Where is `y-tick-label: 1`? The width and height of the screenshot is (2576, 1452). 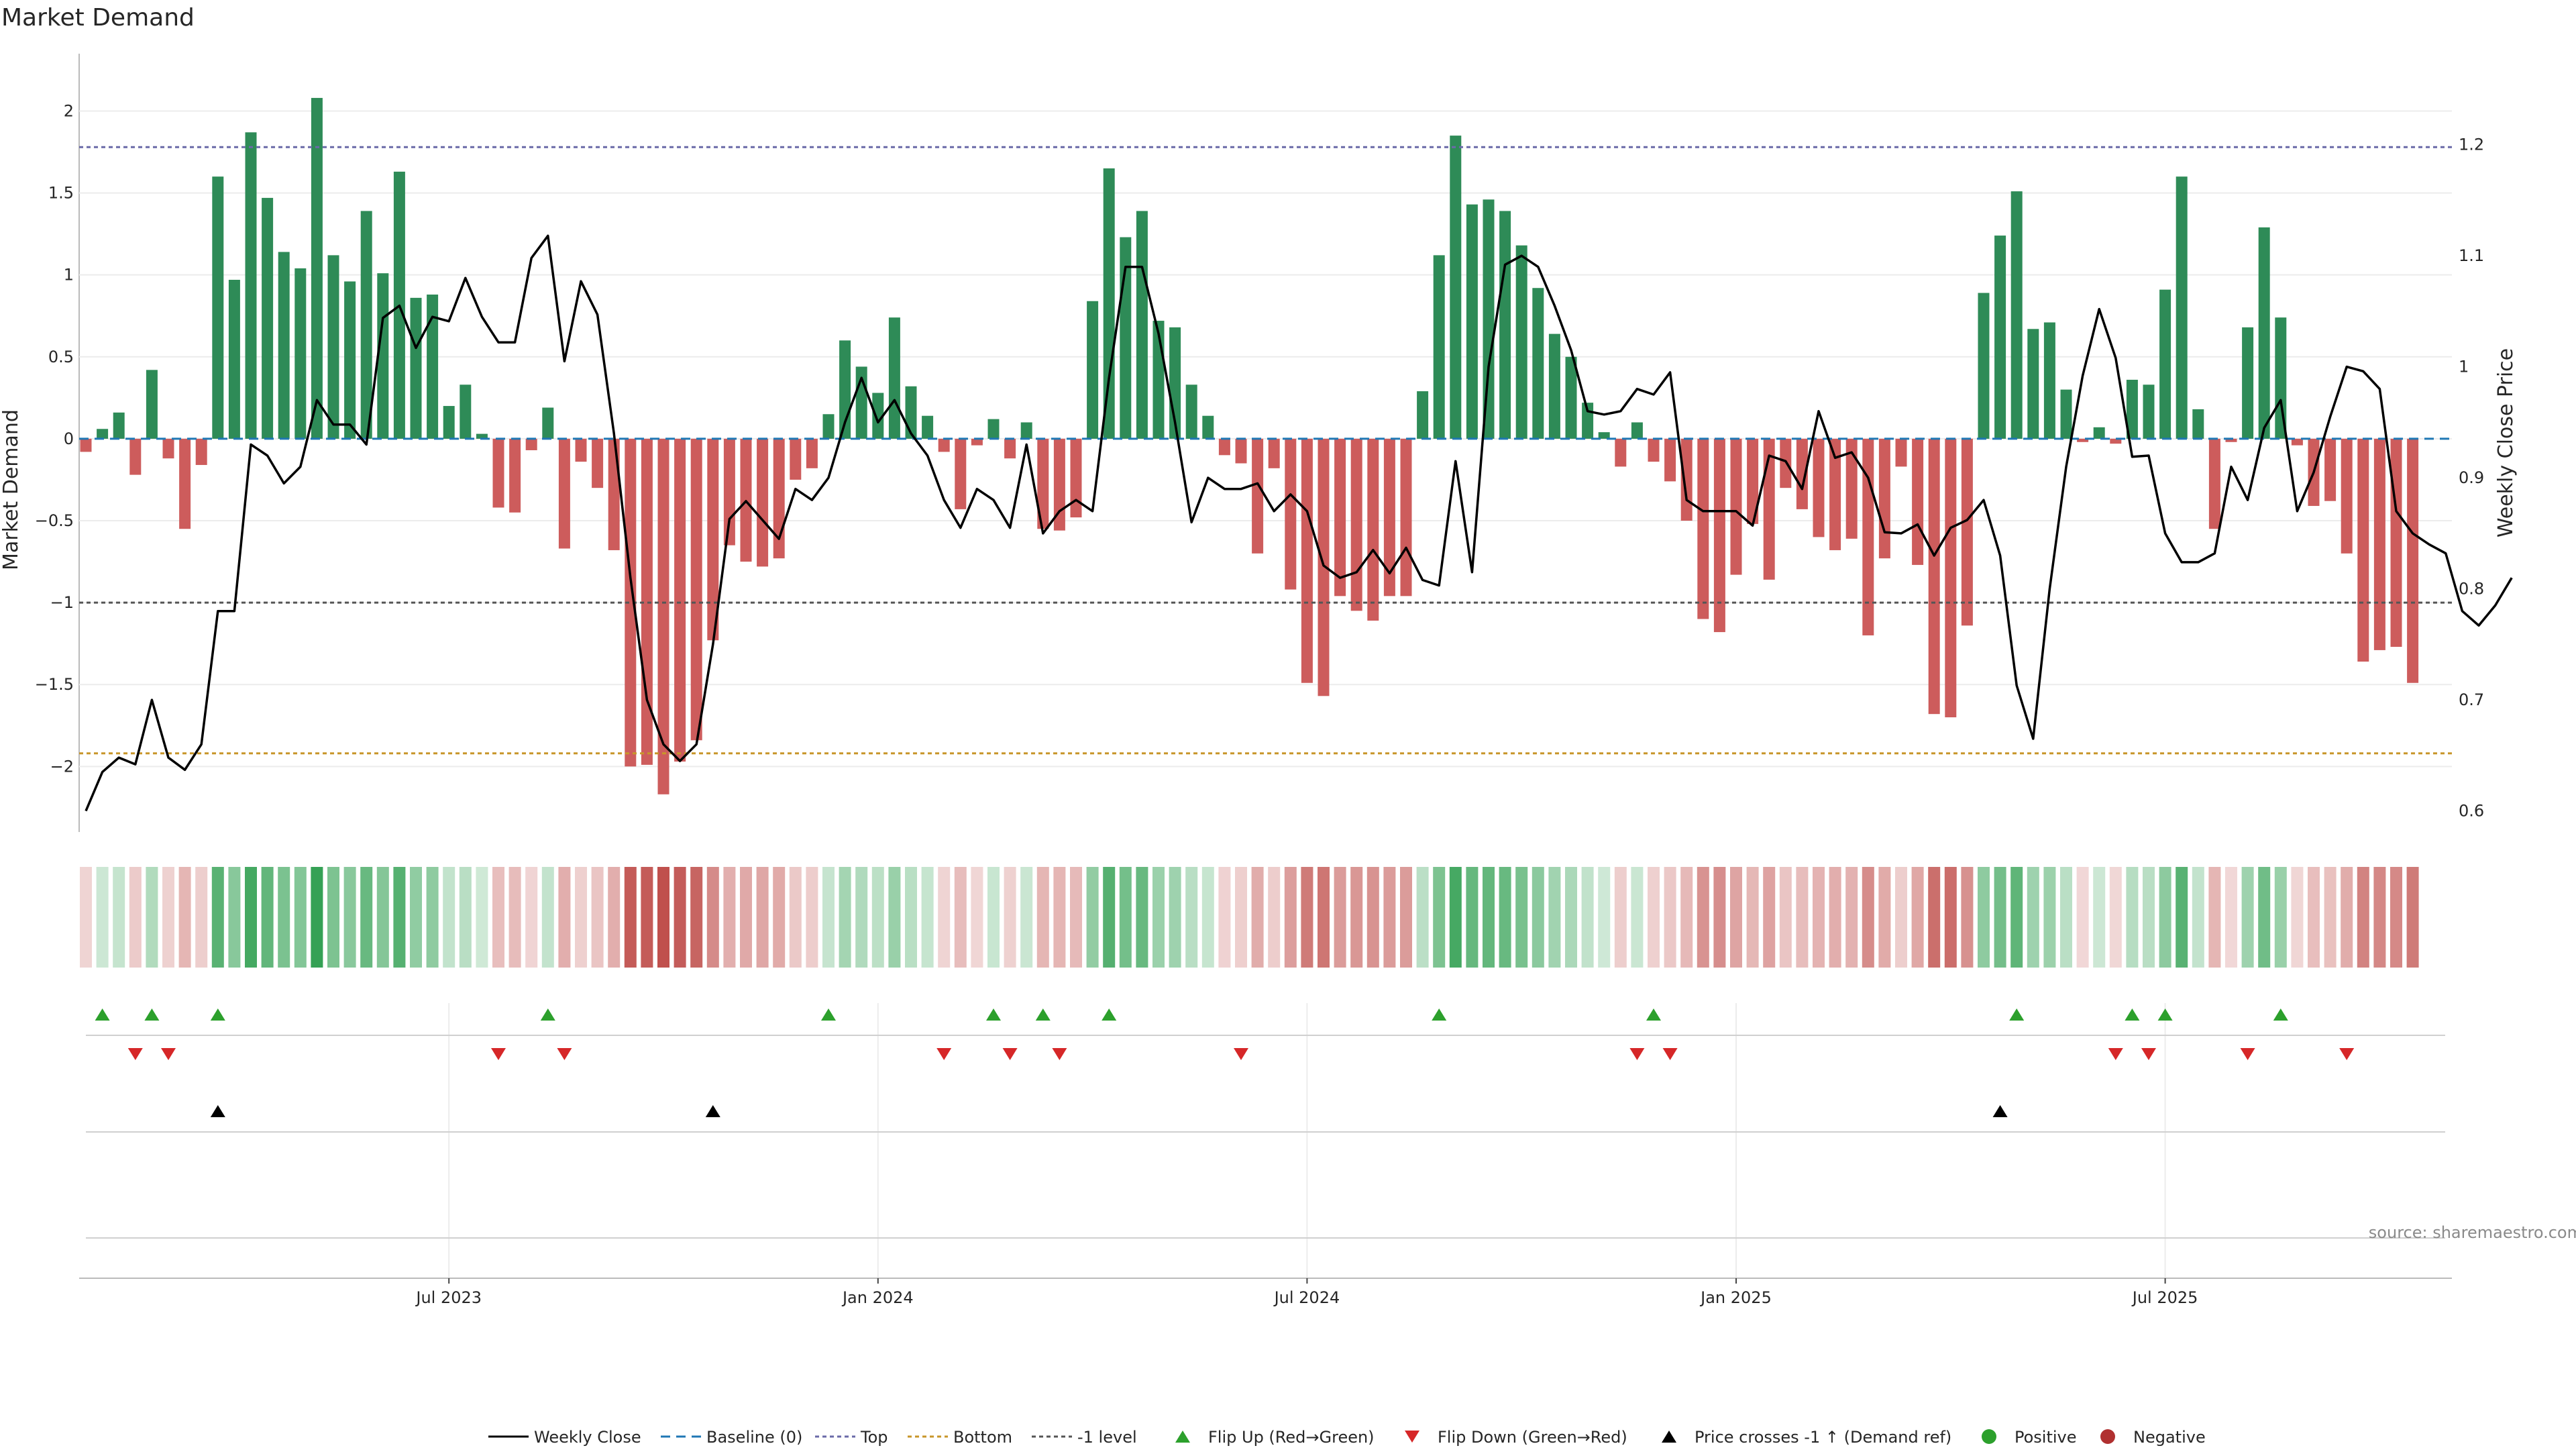
y-tick-label: 1 is located at coordinates (69, 275).